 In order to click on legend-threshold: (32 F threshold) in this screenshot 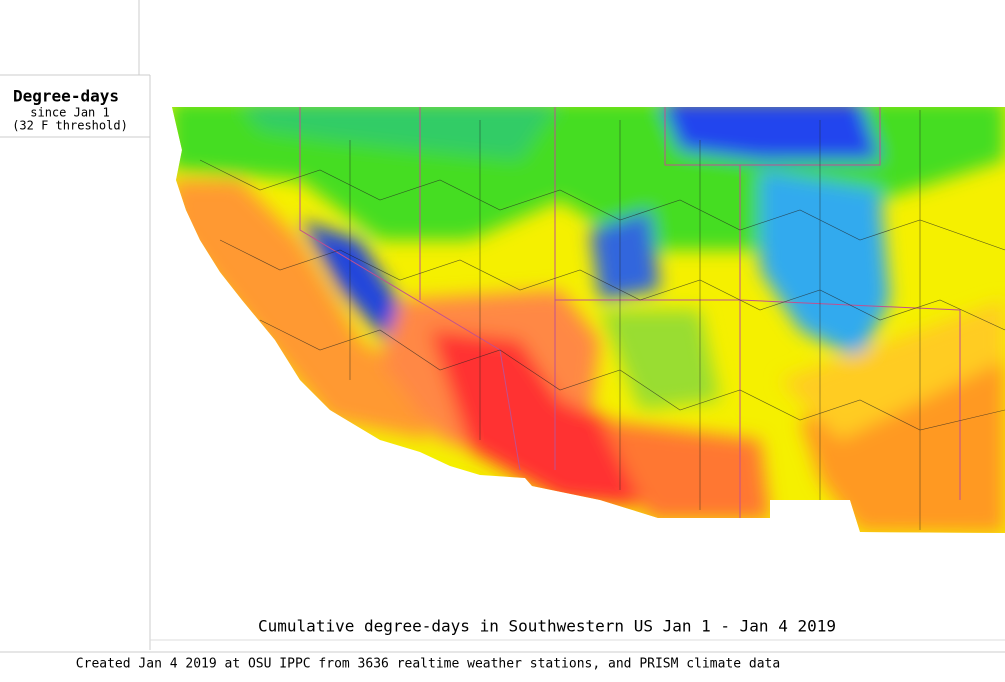, I will do `click(70, 126)`.